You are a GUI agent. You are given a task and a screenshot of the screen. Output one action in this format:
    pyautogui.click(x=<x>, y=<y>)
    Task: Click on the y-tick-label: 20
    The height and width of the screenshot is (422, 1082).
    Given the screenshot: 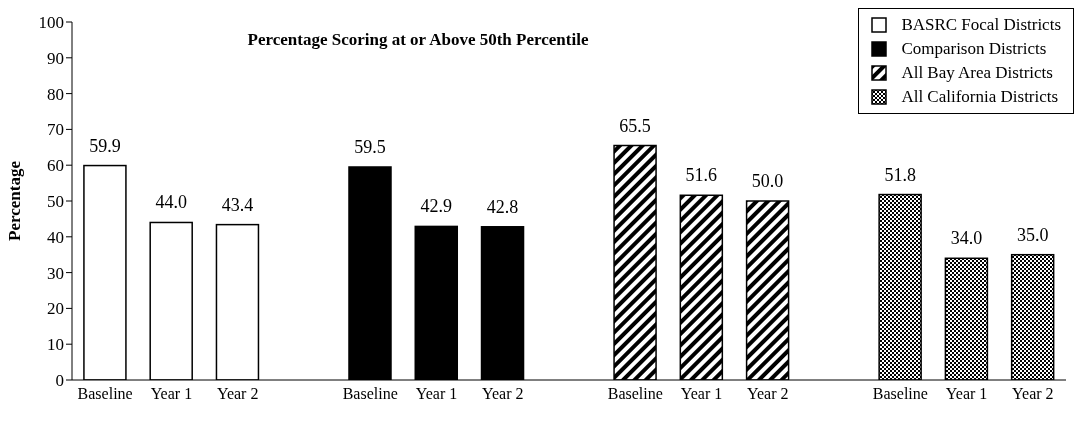 What is the action you would take?
    pyautogui.click(x=55, y=309)
    